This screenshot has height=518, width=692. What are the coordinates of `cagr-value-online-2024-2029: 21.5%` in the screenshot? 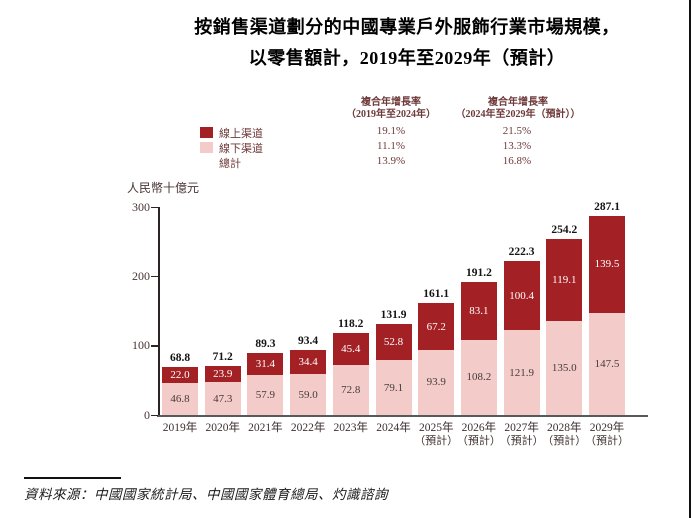 It's located at (517, 131).